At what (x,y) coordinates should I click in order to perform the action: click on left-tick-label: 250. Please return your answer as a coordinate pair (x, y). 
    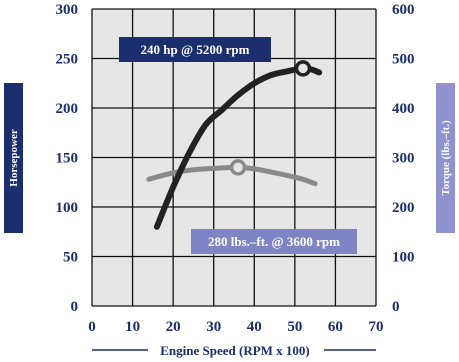
    Looking at the image, I should click on (67, 60).